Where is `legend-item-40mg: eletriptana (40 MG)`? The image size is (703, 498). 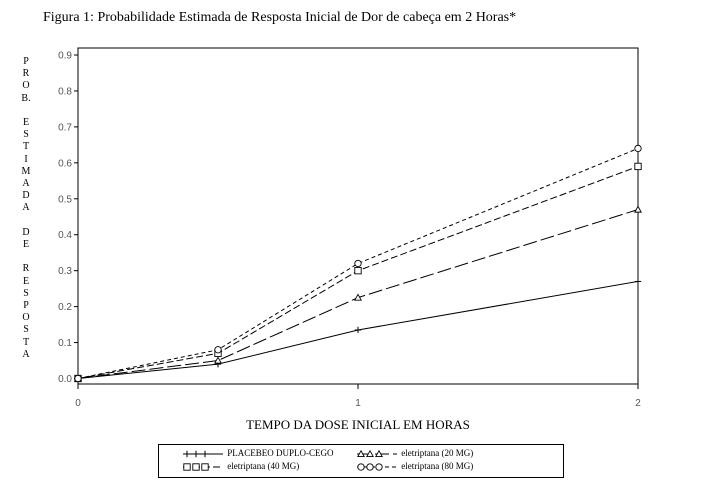 legend-item-40mg: eletriptana (40 MG) is located at coordinates (240, 466).